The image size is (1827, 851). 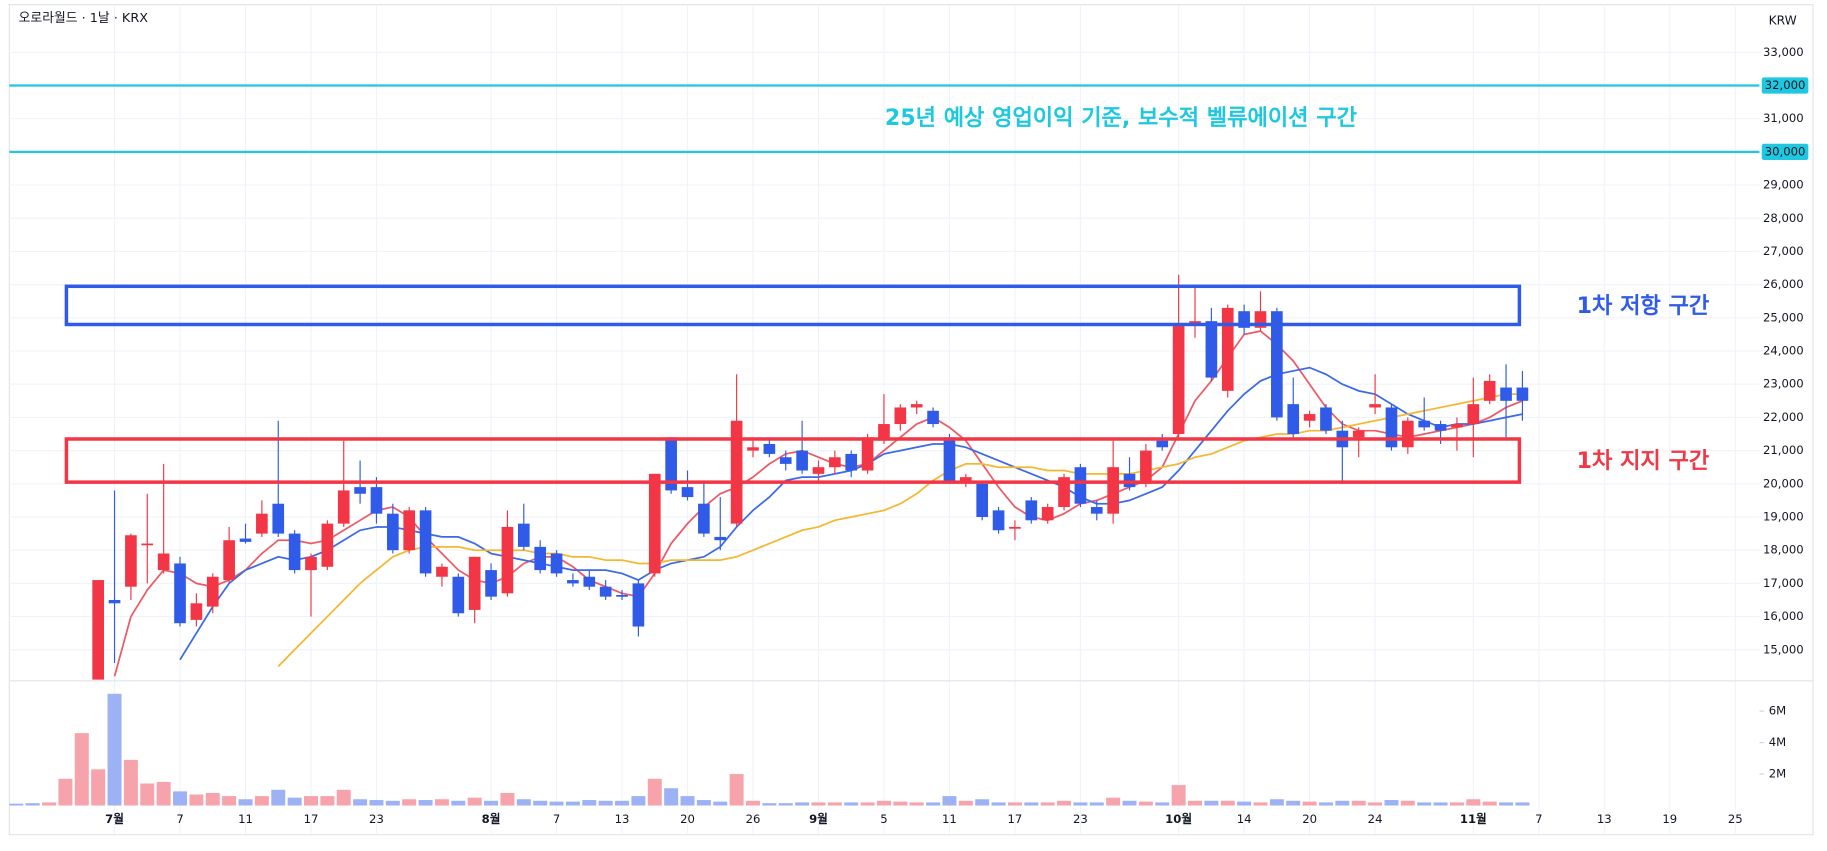 What do you see at coordinates (1783, 616) in the screenshot?
I see `y-tick-label: 16,000` at bounding box center [1783, 616].